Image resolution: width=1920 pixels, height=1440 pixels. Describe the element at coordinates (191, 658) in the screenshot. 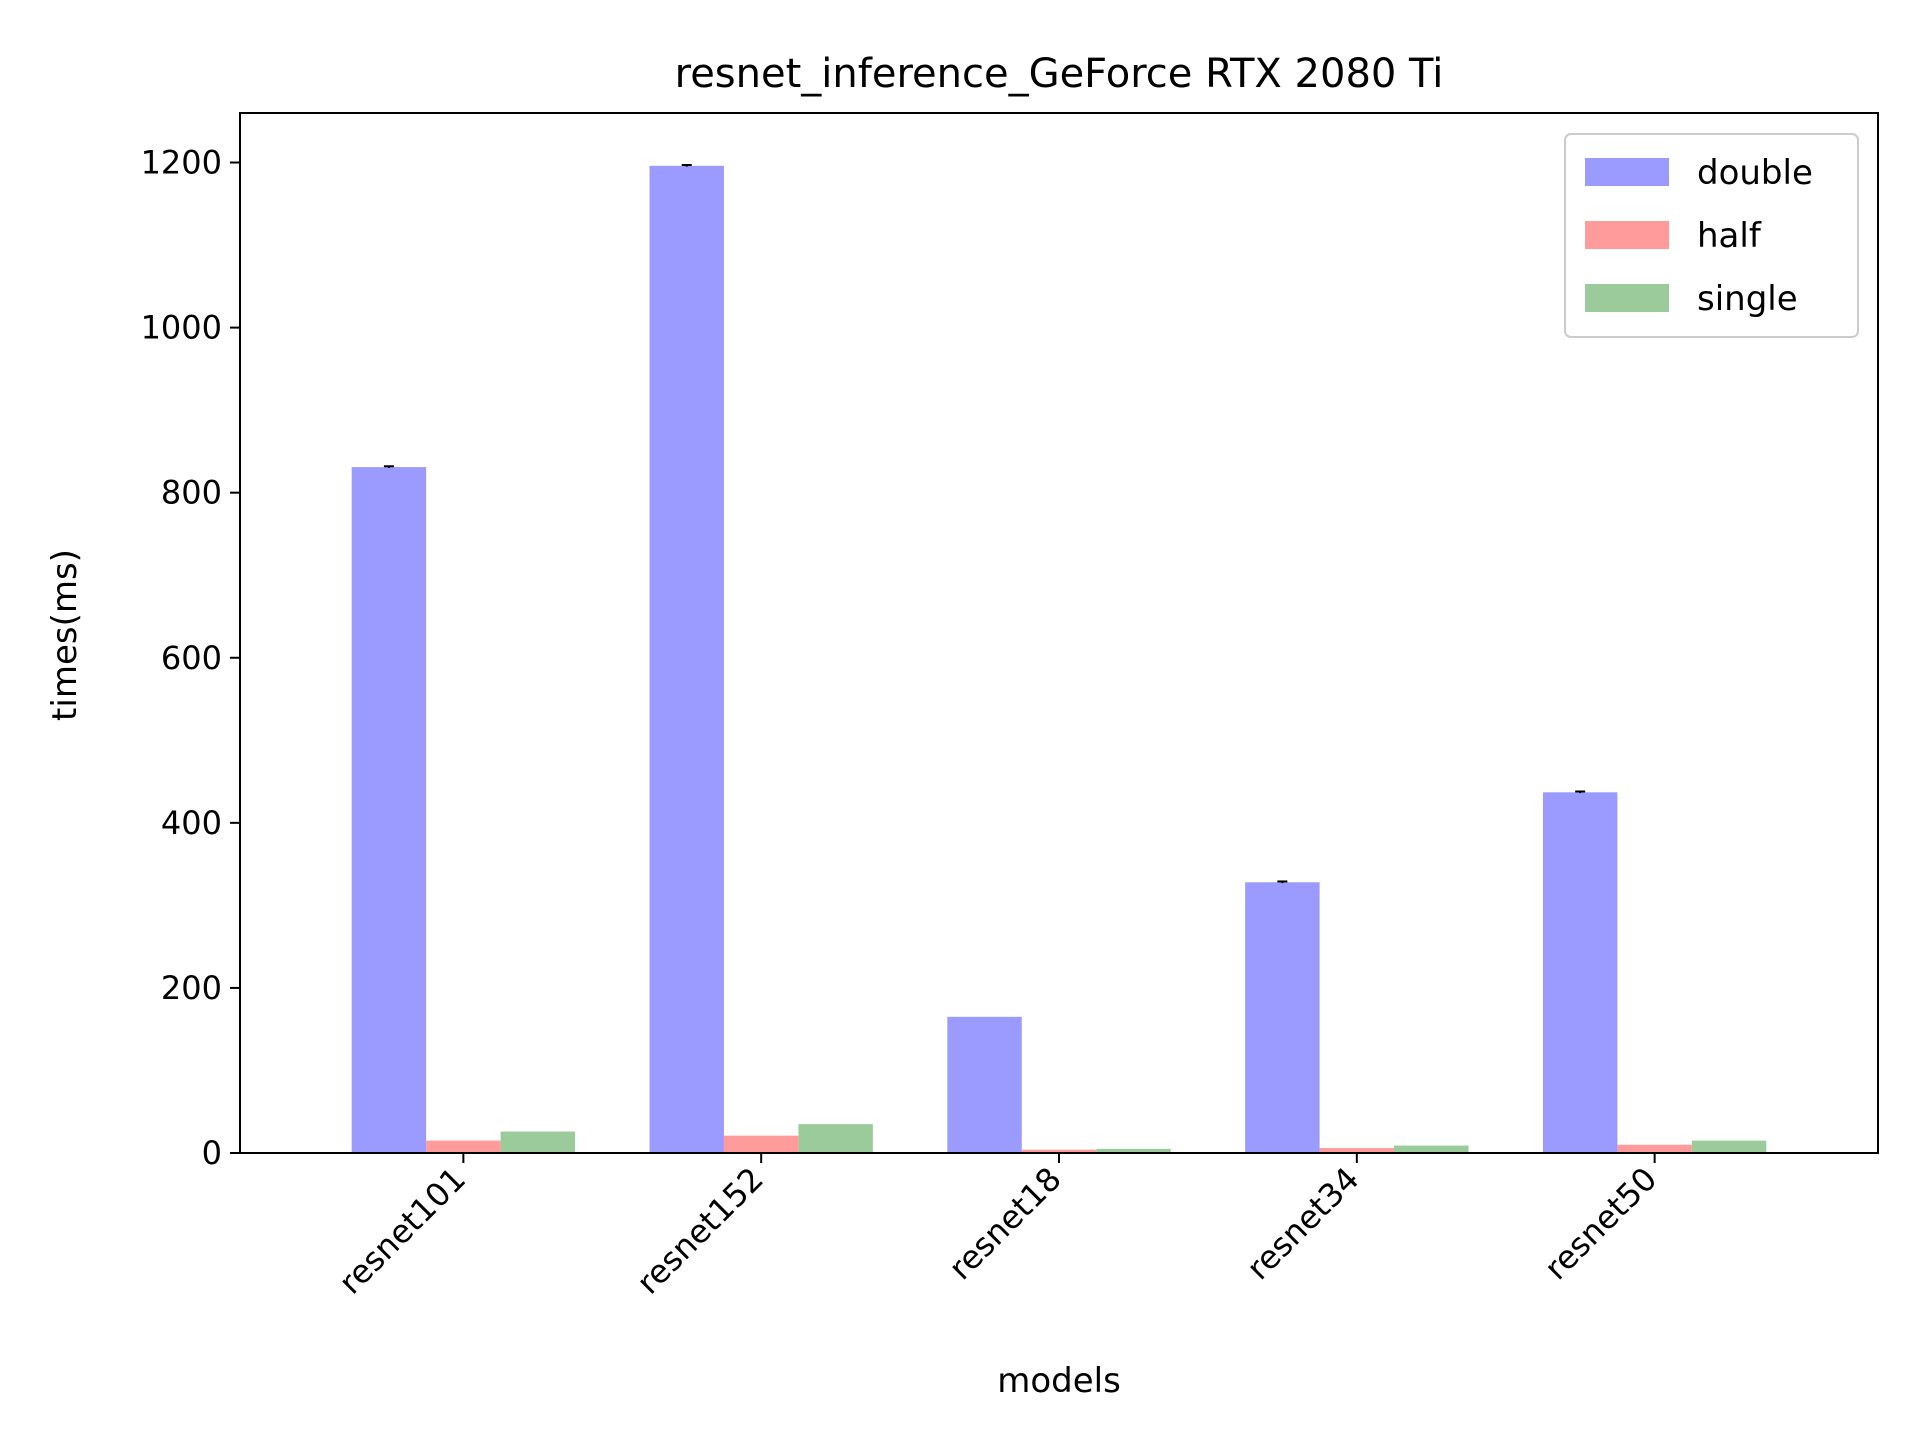

I see `y-tick-label-600: 600` at that location.